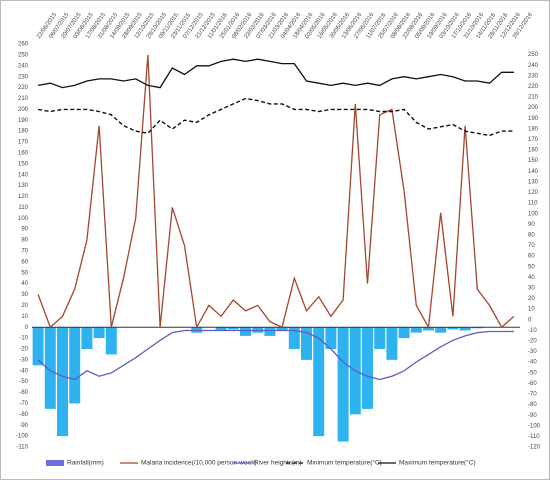 Image resolution: width=550 pixels, height=480 pixels. Describe the element at coordinates (24, 241) in the screenshot. I see `y-tick-label: 80` at that location.